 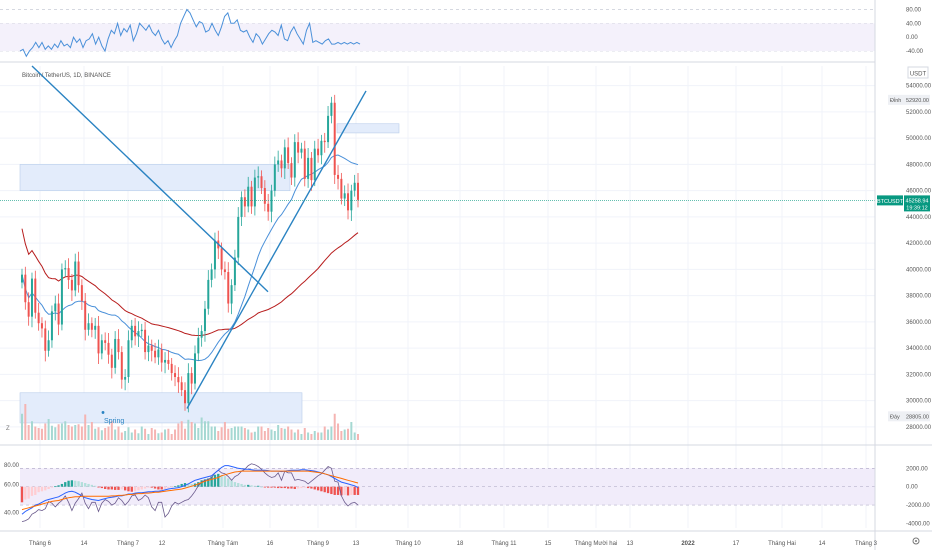 I want to click on time-tick-label: Tháng 7, so click(x=128, y=544).